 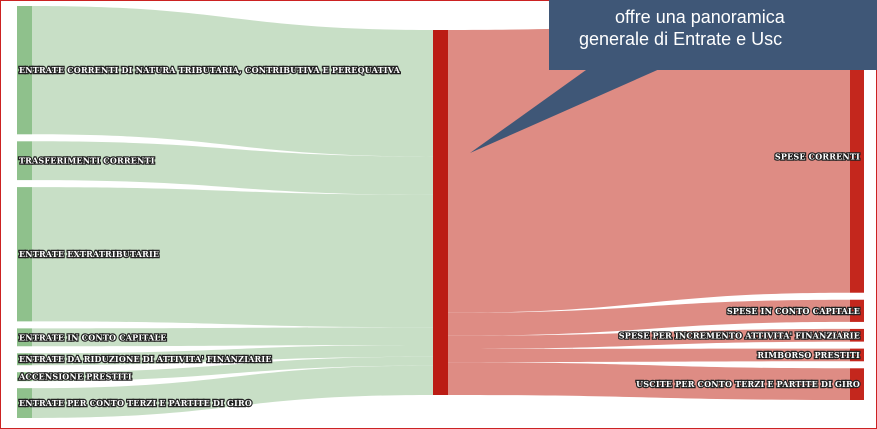 What do you see at coordinates (24, 161) in the screenshot?
I see `source-node-trasferimenti-correnti` at bounding box center [24, 161].